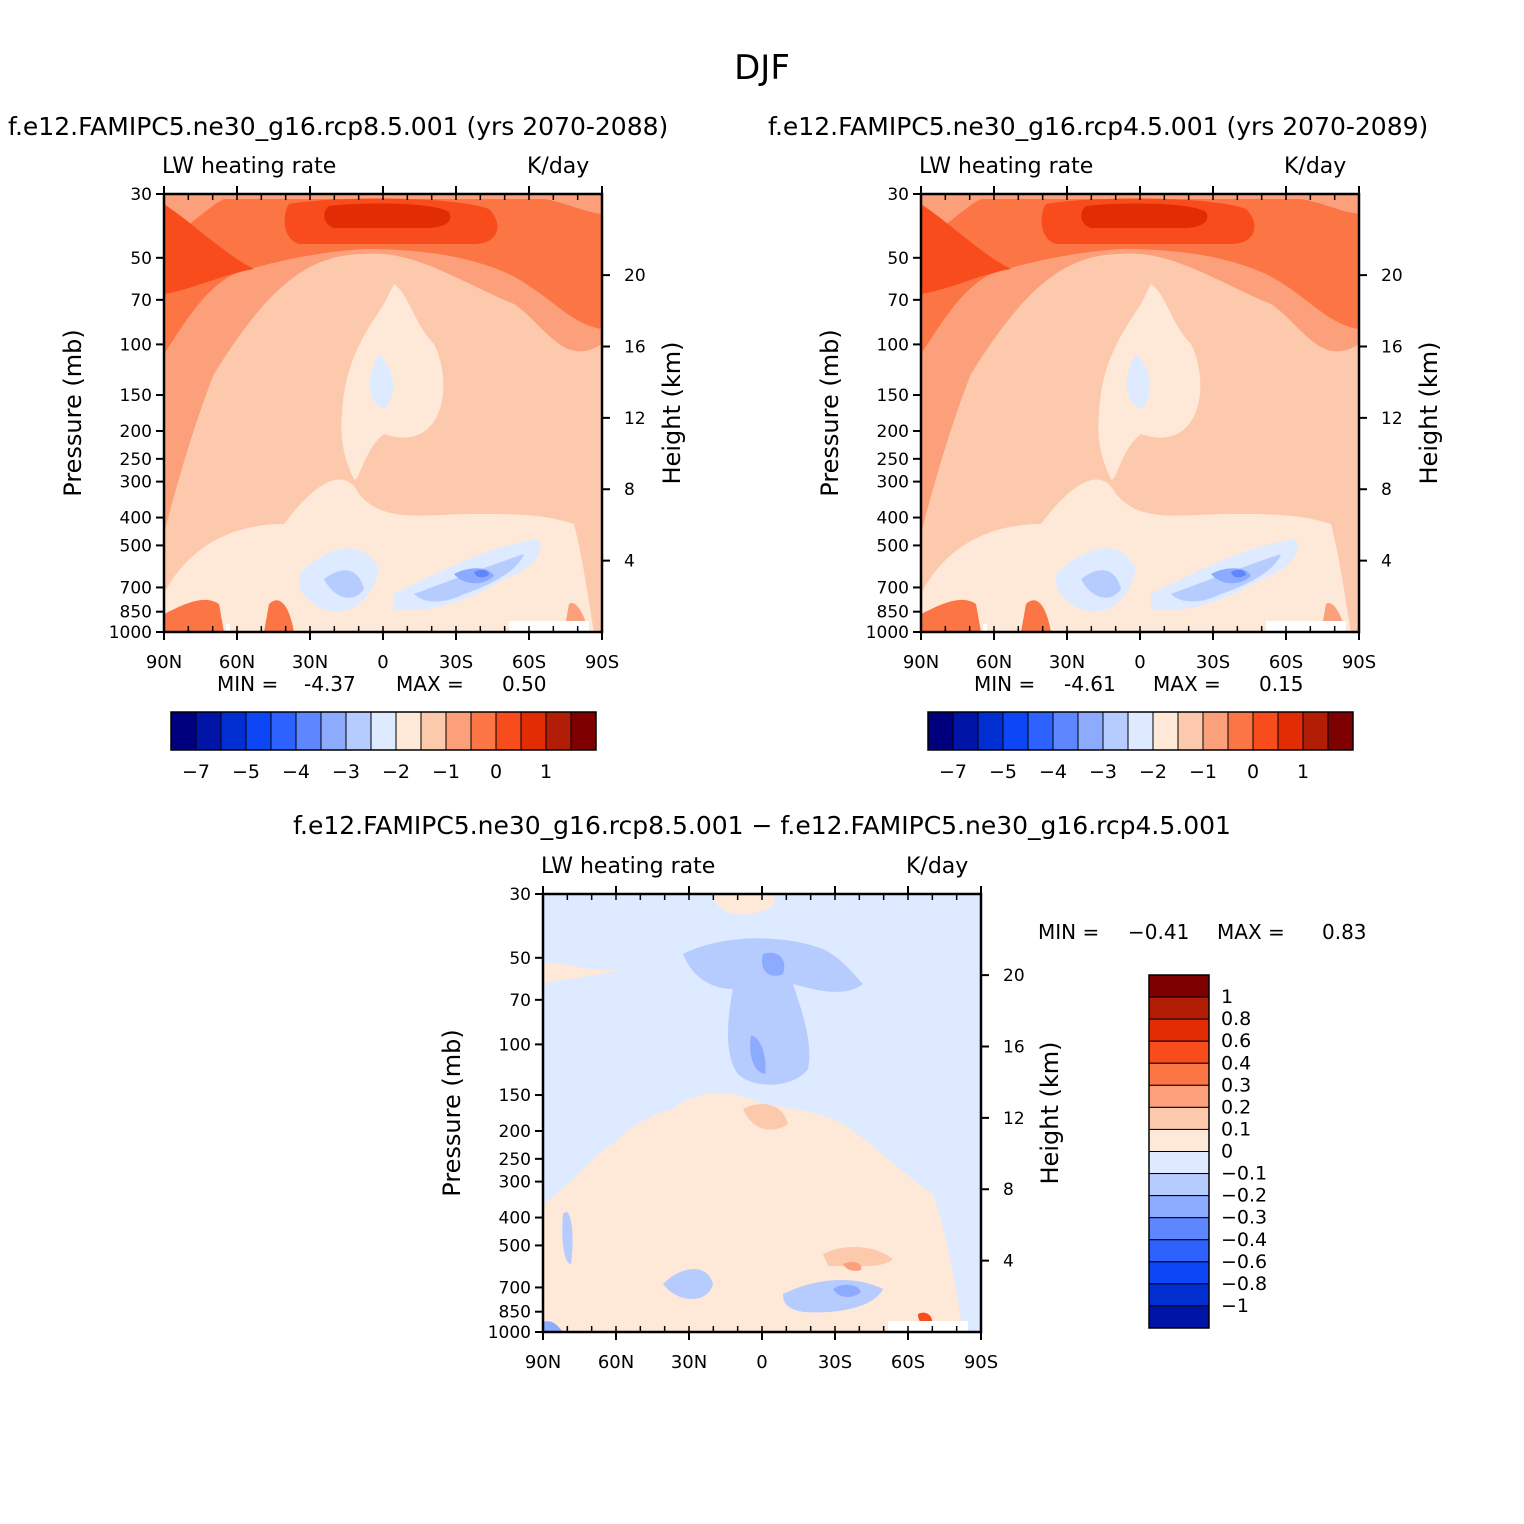  I want to click on x-tick-label: 30S, so click(1213, 662).